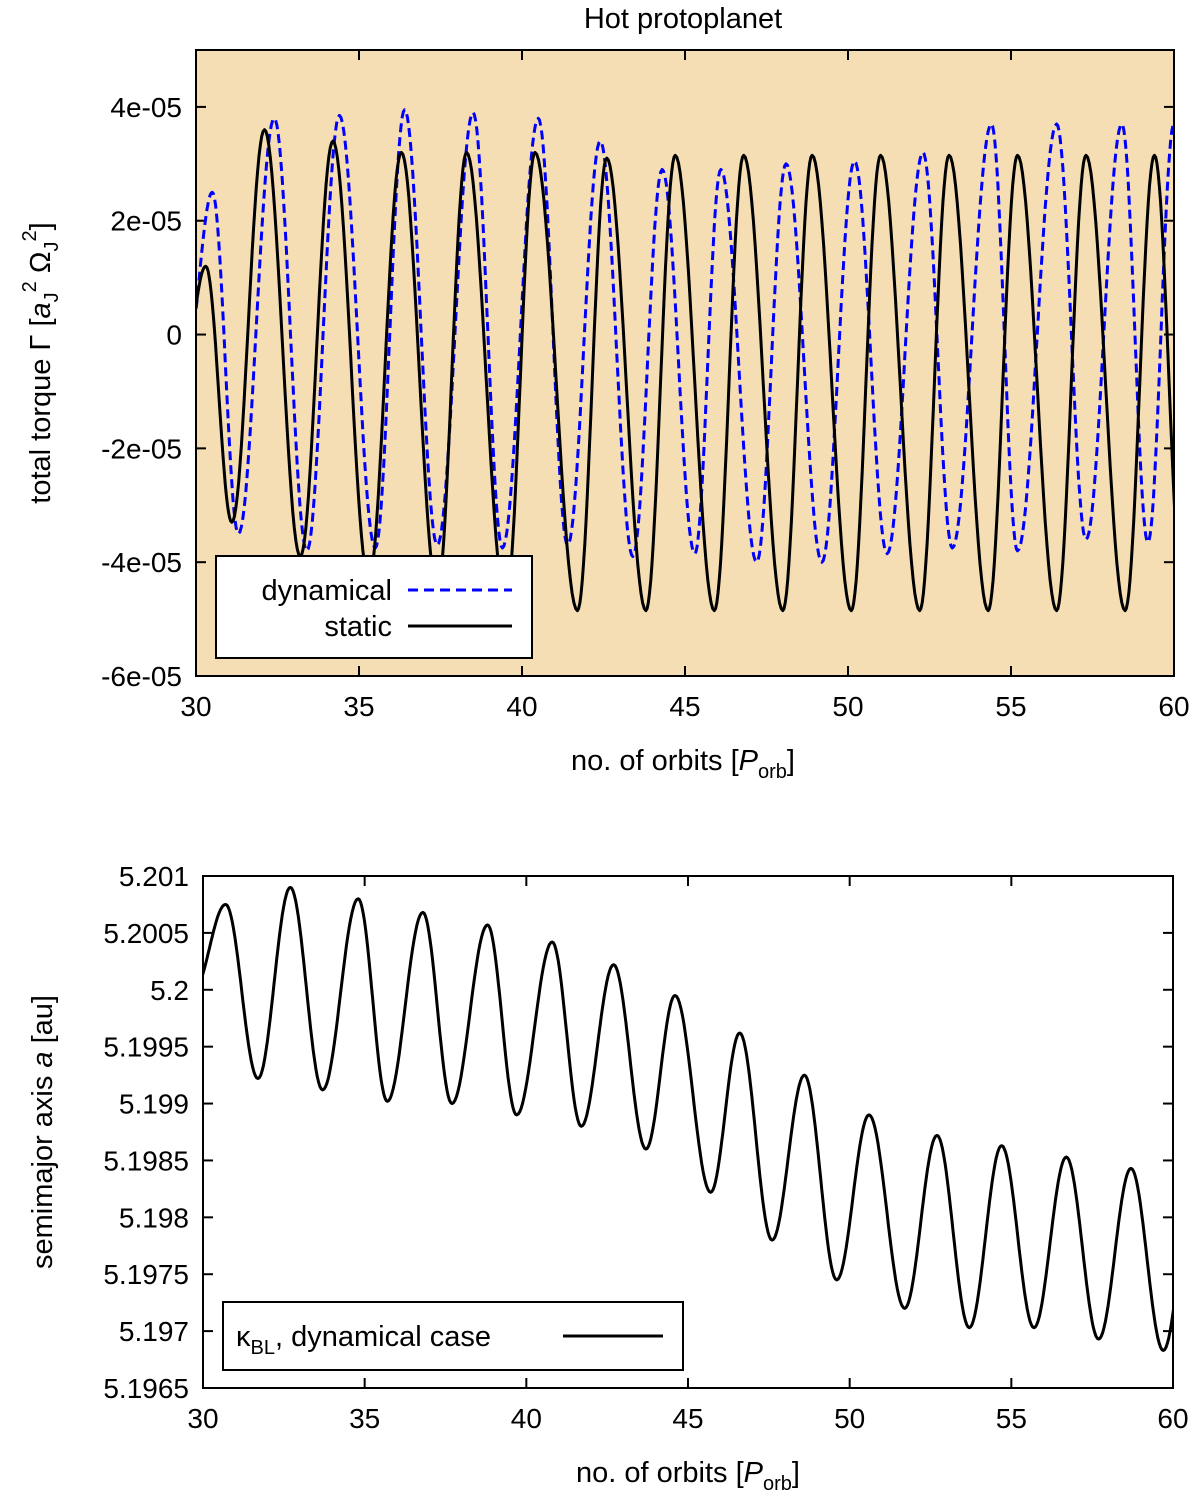 This screenshot has height=1498, width=1200. Describe the element at coordinates (146, 1274) in the screenshot. I see `bottom-y-tick-label: 5.1975` at that location.